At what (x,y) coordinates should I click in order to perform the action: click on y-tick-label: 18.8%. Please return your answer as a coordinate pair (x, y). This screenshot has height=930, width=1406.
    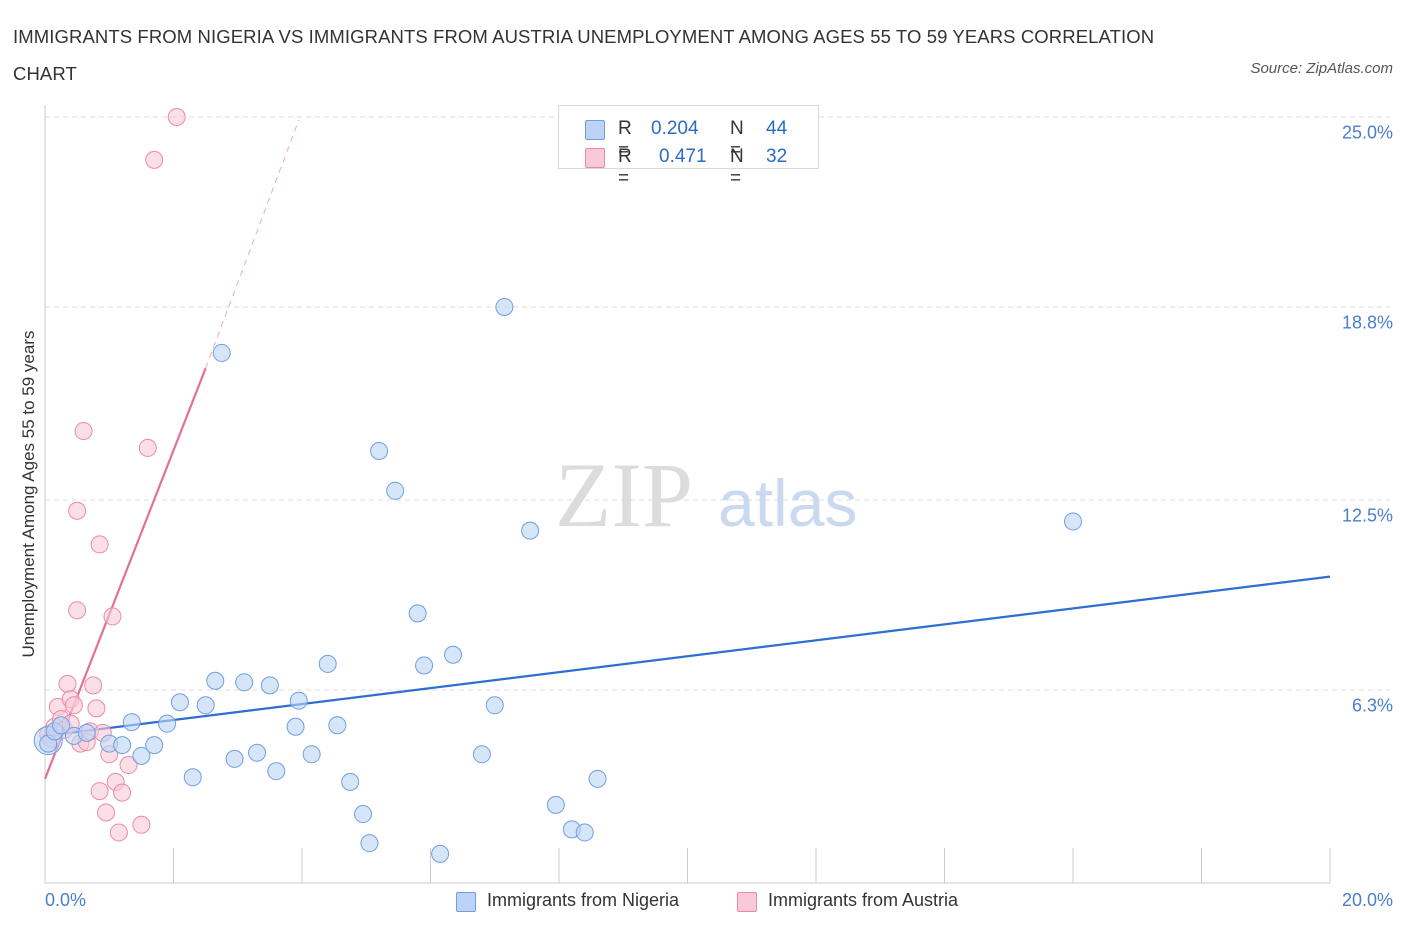
    Looking at the image, I should click on (1367, 322).